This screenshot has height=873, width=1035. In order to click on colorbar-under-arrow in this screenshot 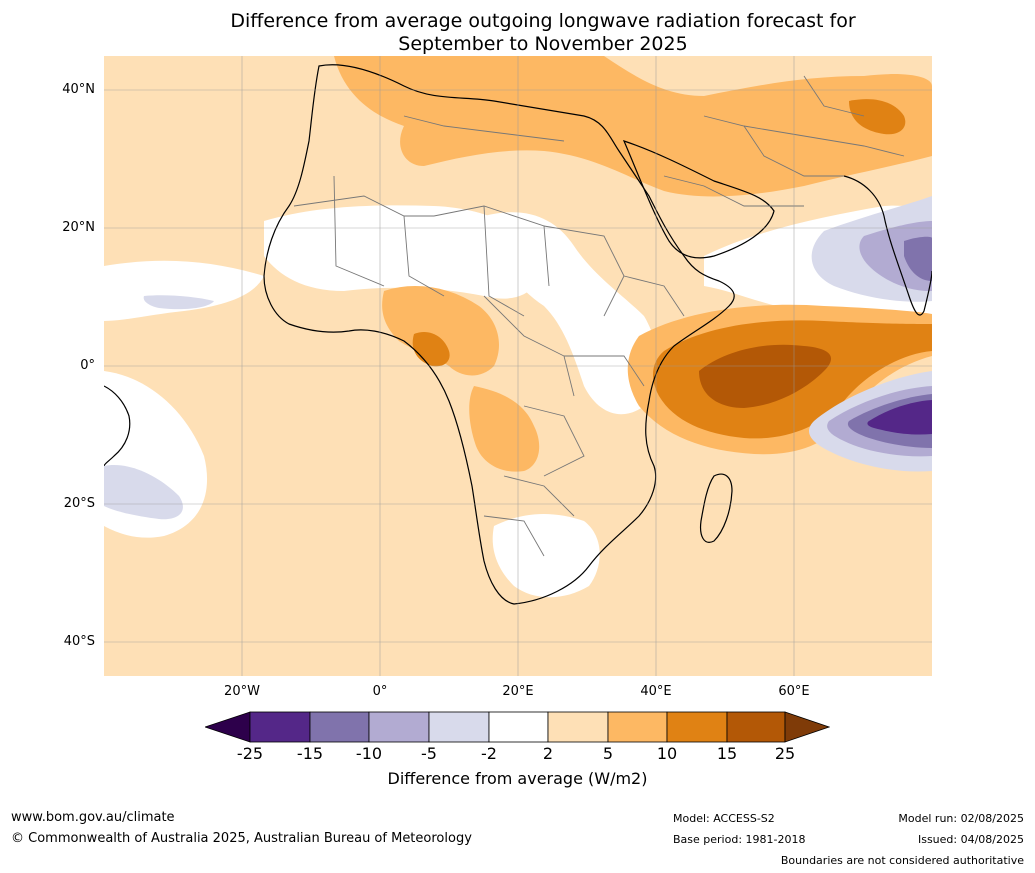, I will do `click(228, 727)`.